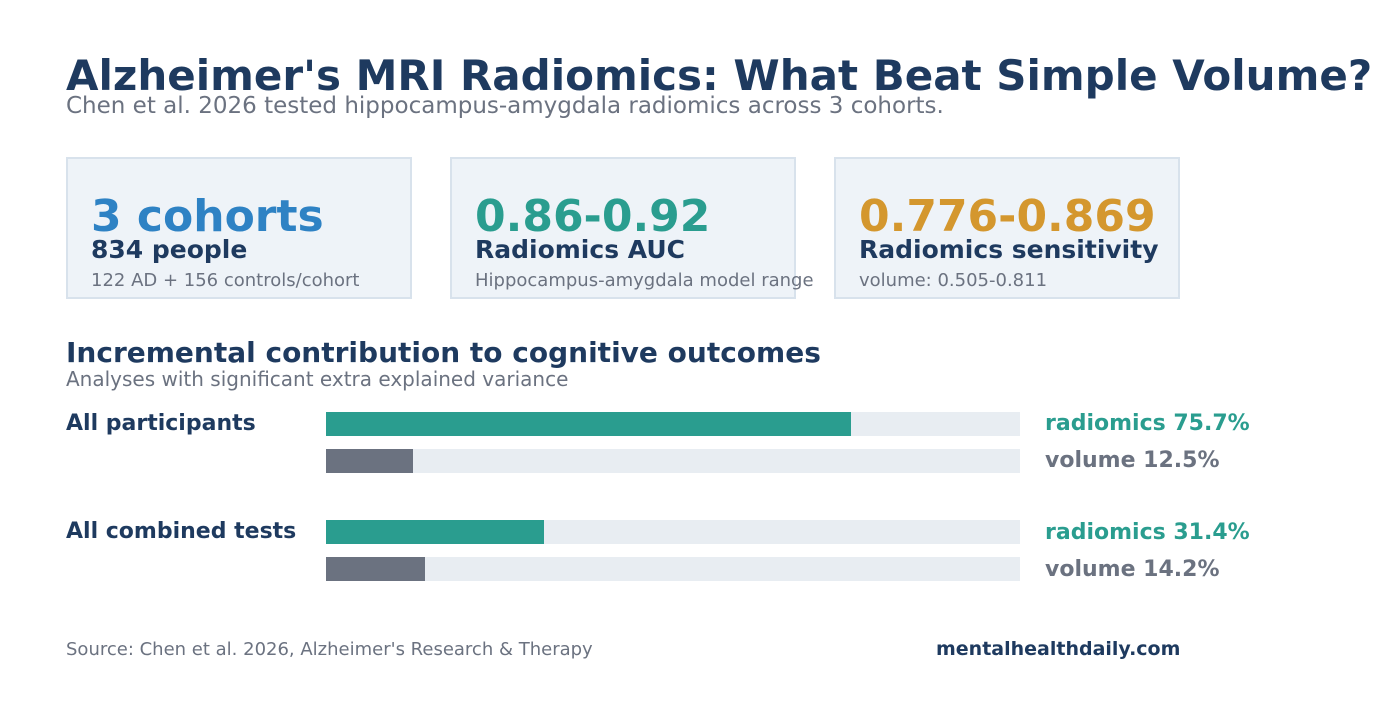  I want to click on bar-value-label: radiomics 31.4%, so click(1147, 532).